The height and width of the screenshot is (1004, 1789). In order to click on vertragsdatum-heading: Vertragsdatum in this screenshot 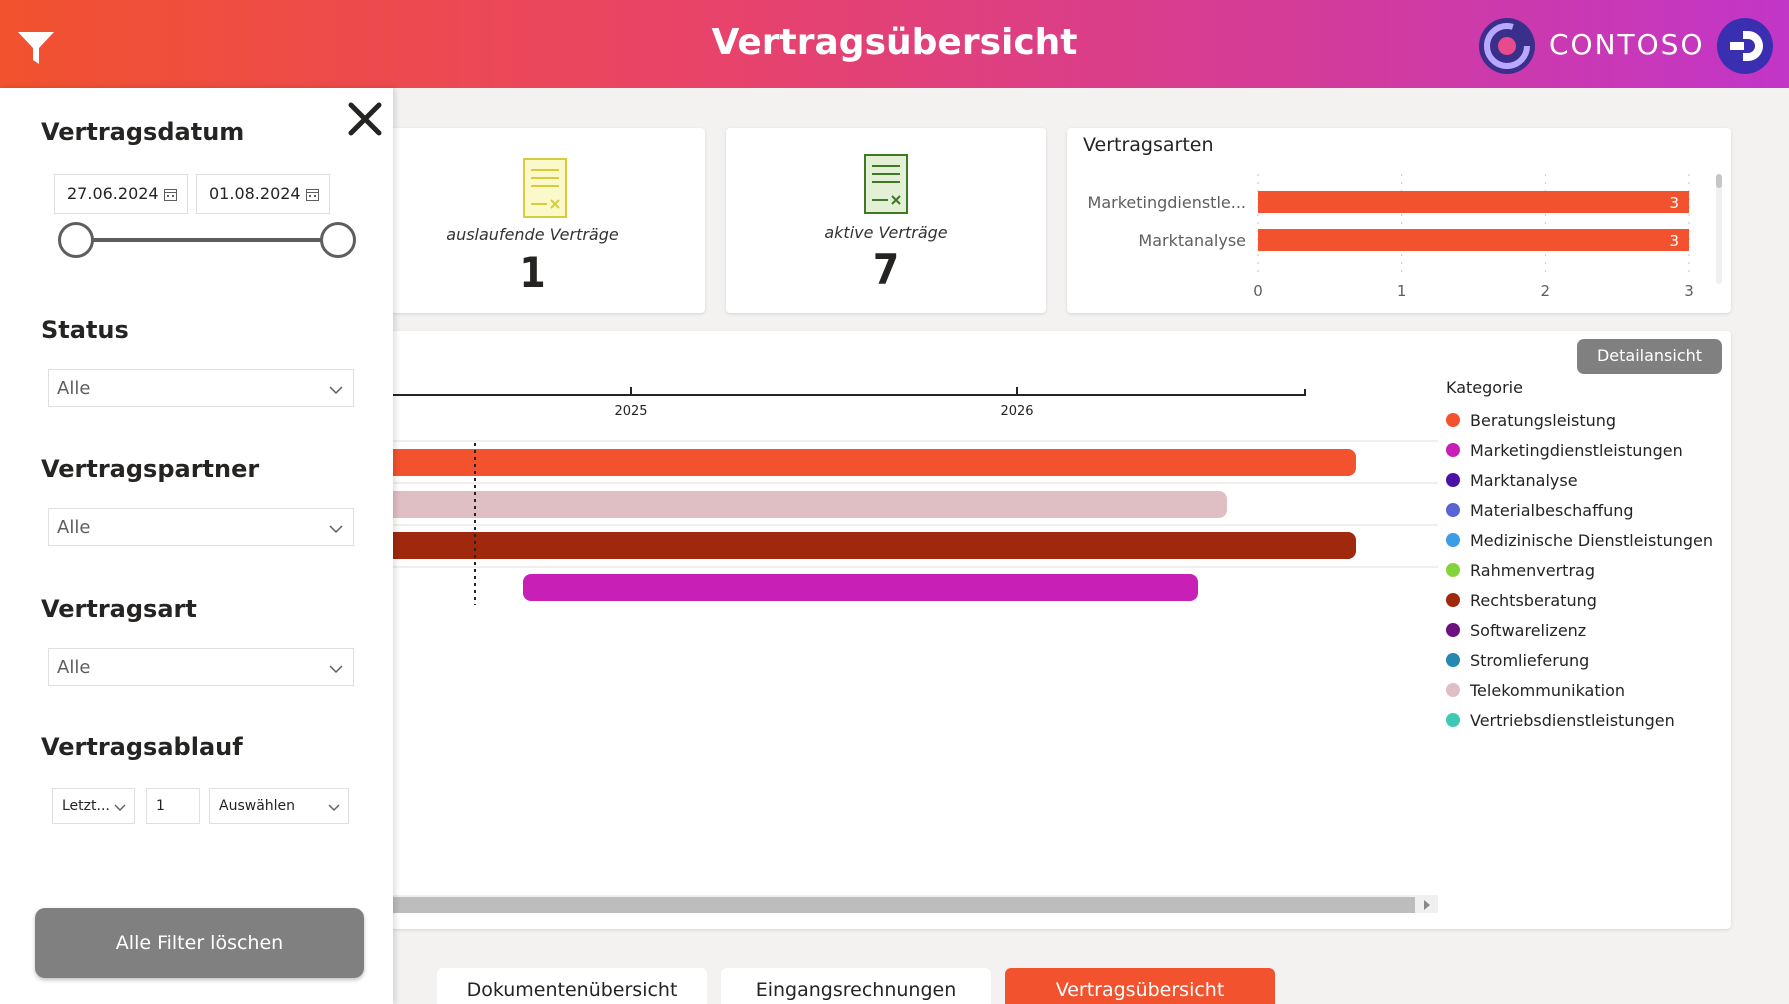, I will do `click(143, 132)`.